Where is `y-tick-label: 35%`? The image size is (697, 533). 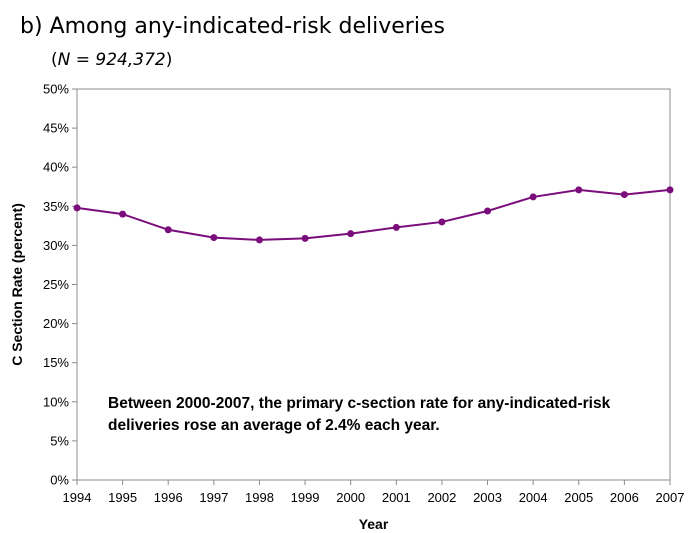 y-tick-label: 35% is located at coordinates (56, 206).